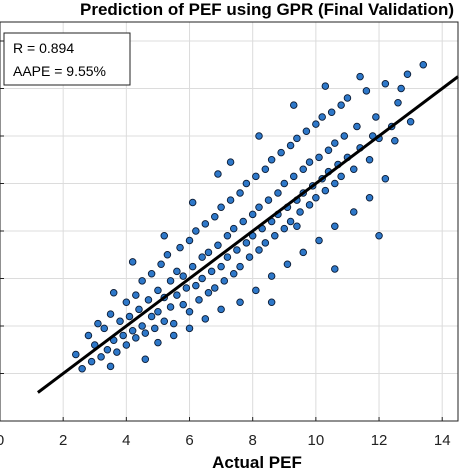  Describe the element at coordinates (442, 440) in the screenshot. I see `x-tick-label: 14` at that location.